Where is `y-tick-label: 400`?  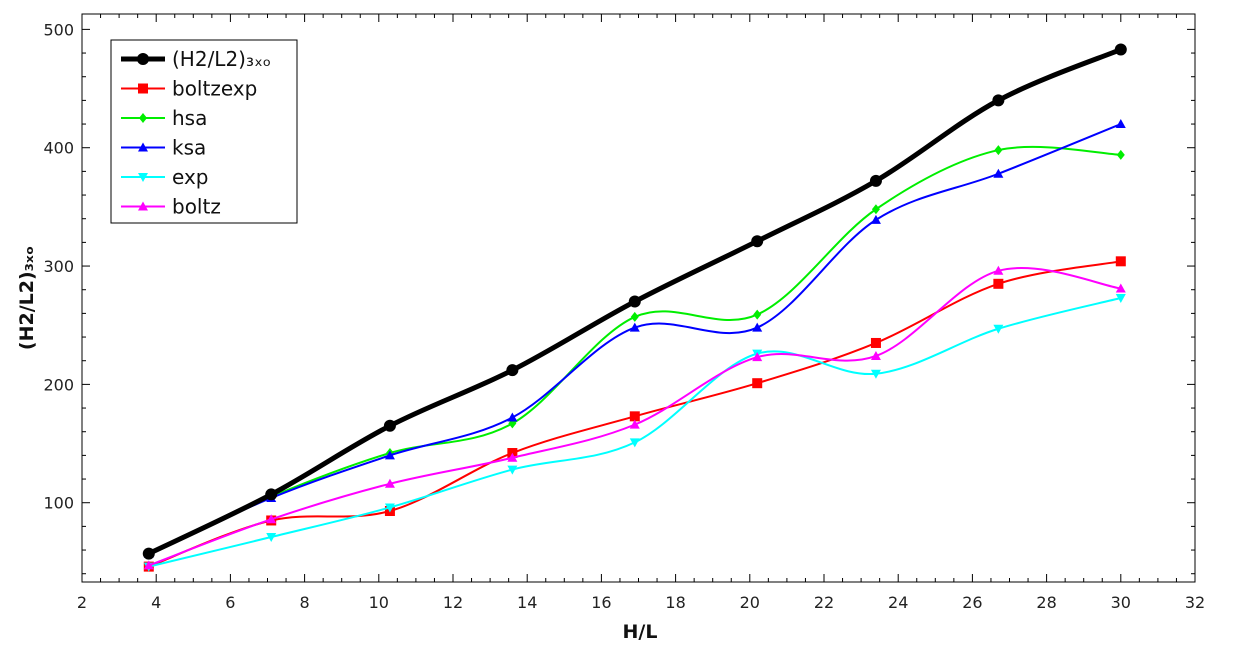
y-tick-label: 400 is located at coordinates (58, 148).